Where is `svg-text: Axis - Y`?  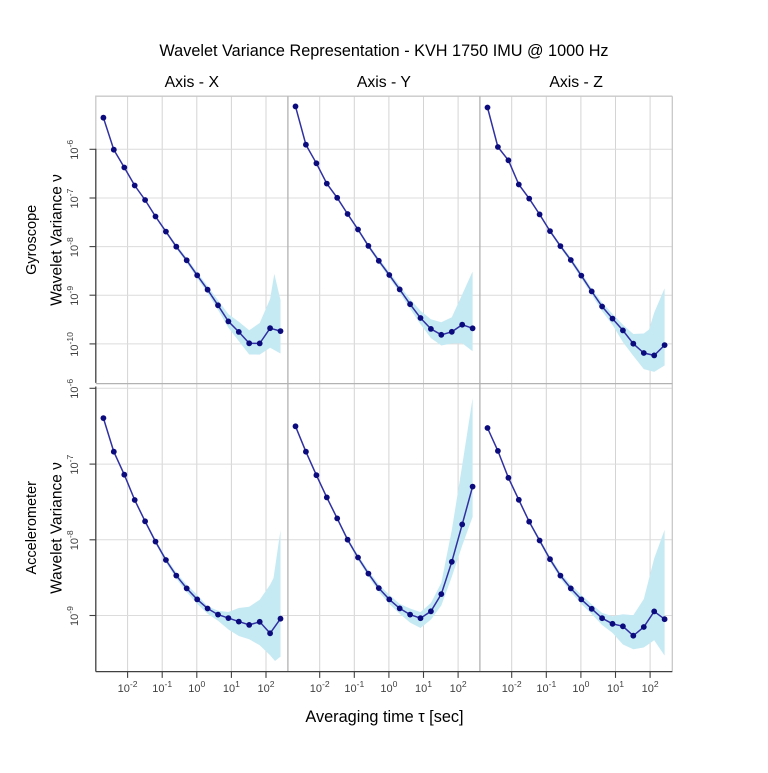
svg-text: Axis - Y is located at coordinates (384, 82).